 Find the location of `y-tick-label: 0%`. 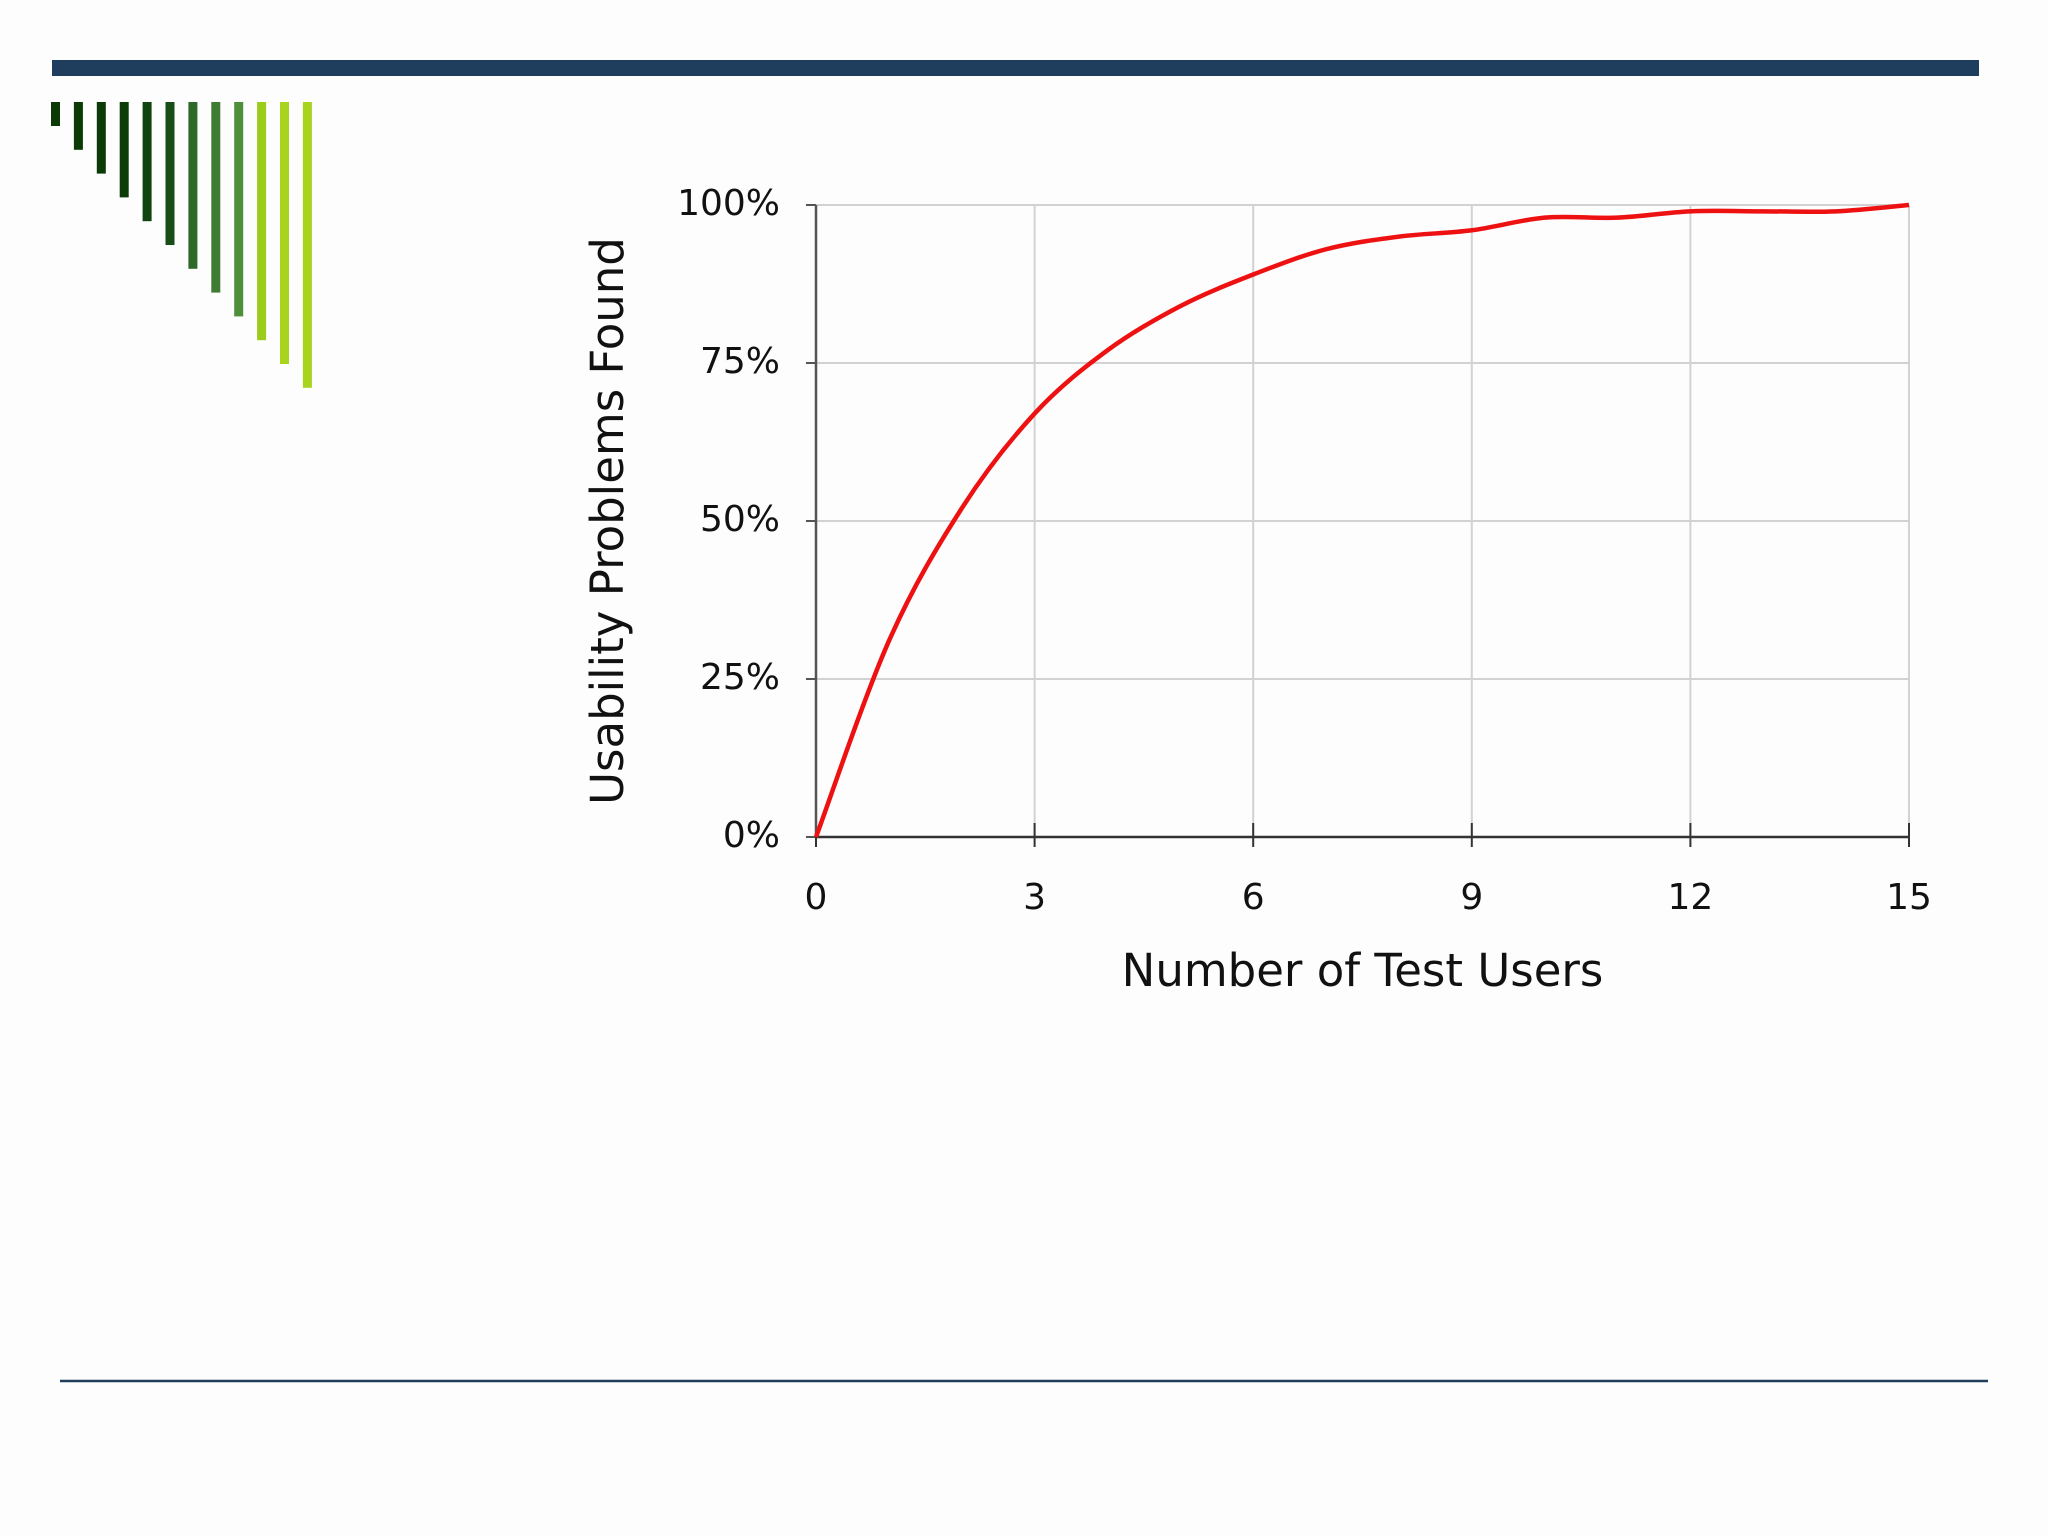

y-tick-label: 0% is located at coordinates (751, 835).